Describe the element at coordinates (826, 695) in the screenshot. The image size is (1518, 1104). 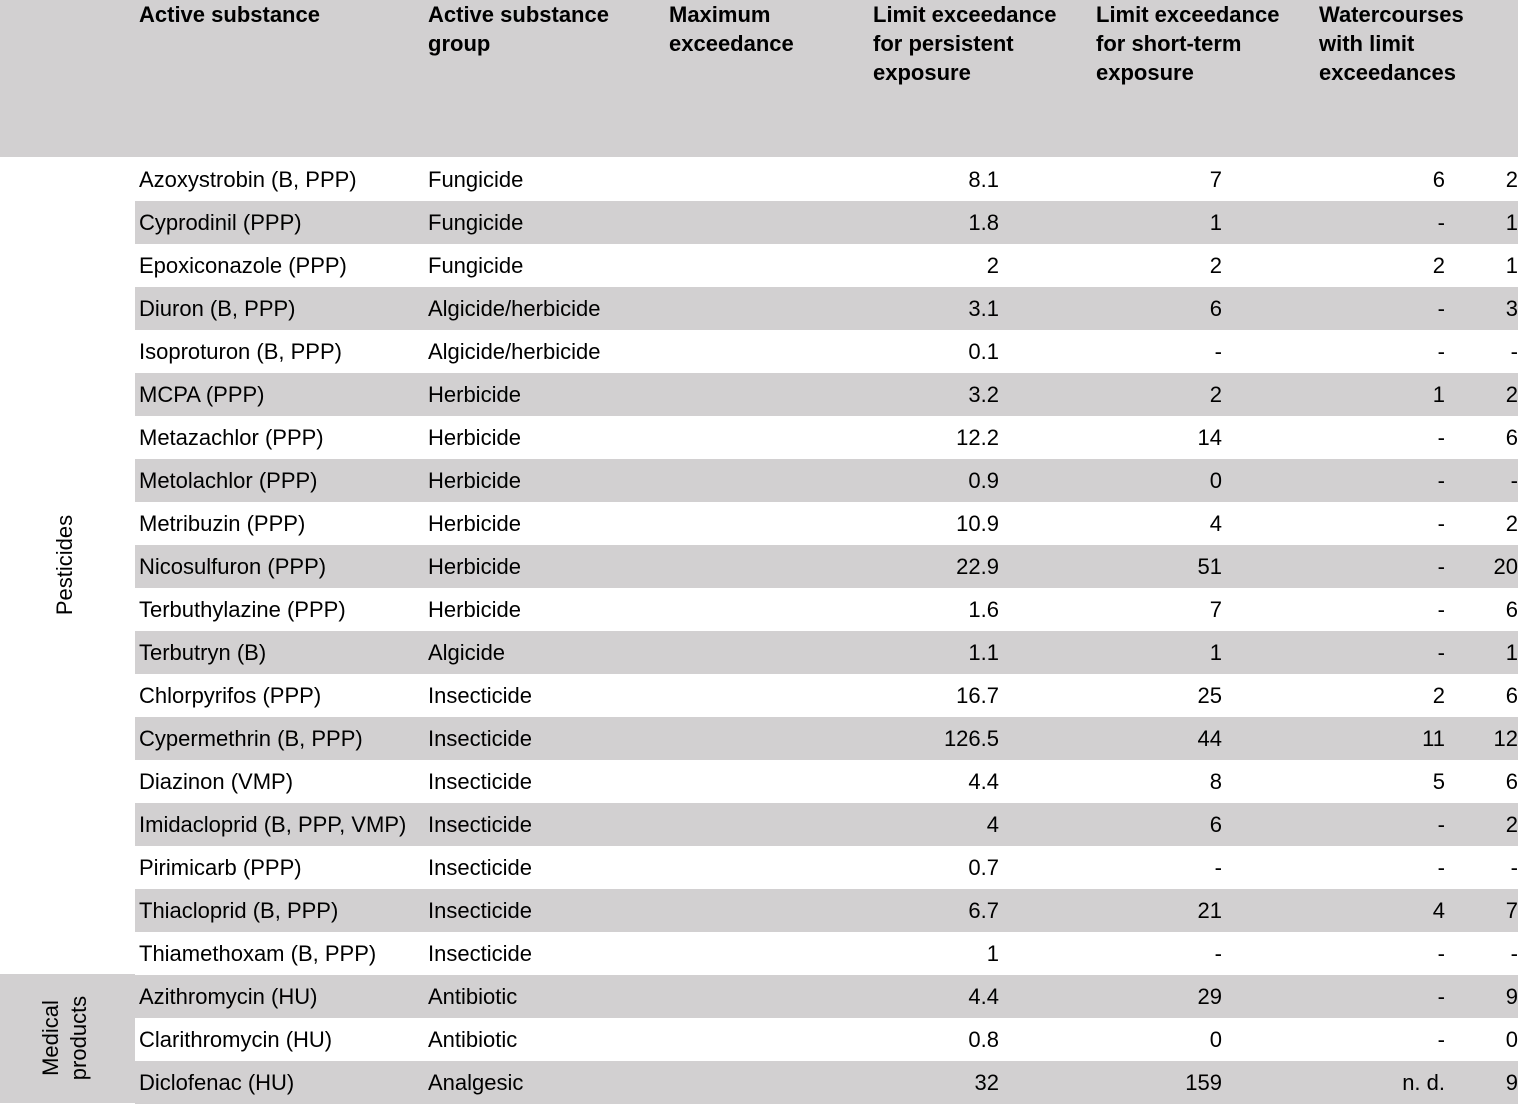
I see `table-row: Chlorpyrifos (PPP) Insecticide 16.7 25 2 6` at that location.